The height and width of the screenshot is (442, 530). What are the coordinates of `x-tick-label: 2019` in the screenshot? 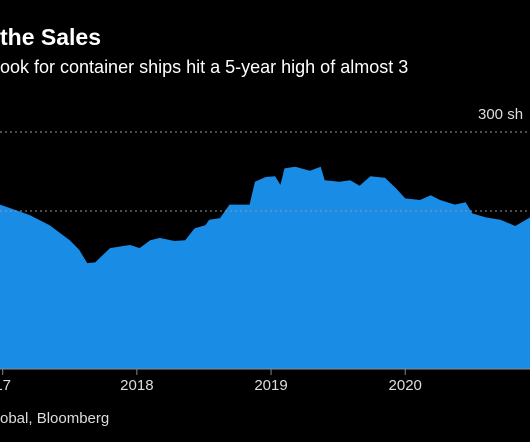 It's located at (270, 385).